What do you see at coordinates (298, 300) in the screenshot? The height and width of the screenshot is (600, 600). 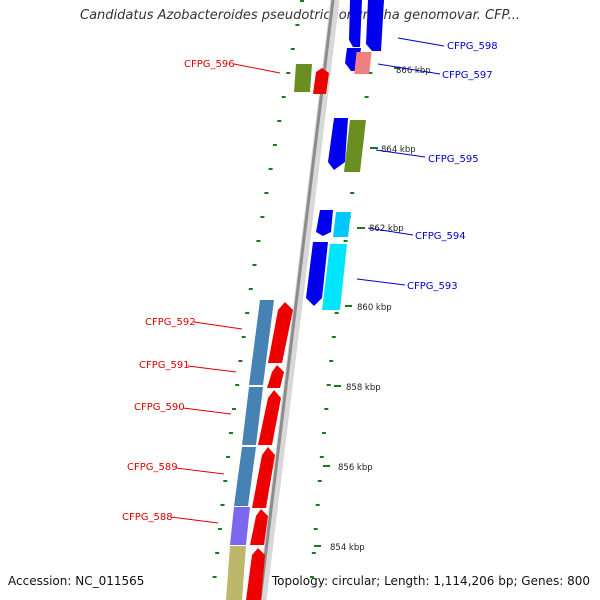 I see `backbone` at bounding box center [298, 300].